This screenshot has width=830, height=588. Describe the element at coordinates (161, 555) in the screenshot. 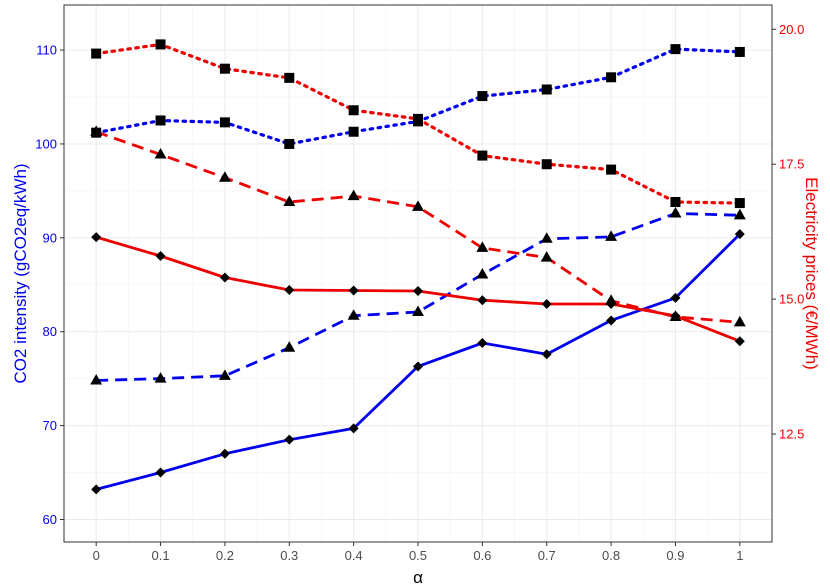

I see `x-tick-label: 0.1` at that location.